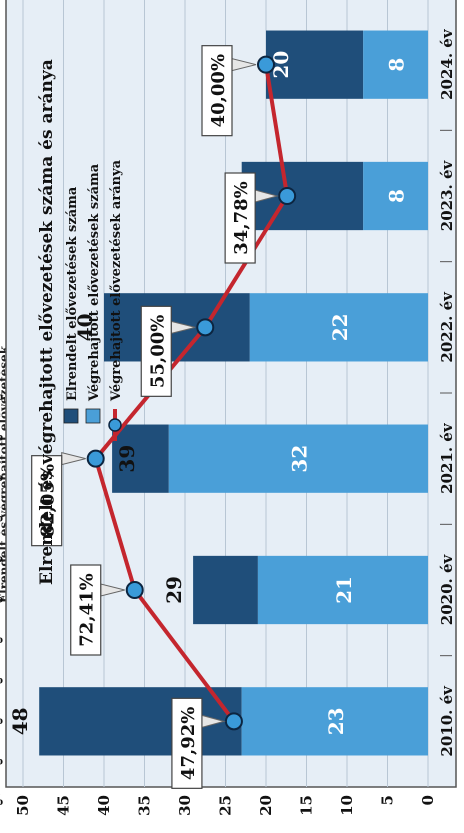  Describe the element at coordinates (72, 293) in the screenshot. I see `legend-label-ordered: Elrendelt elővezetések száma` at that location.